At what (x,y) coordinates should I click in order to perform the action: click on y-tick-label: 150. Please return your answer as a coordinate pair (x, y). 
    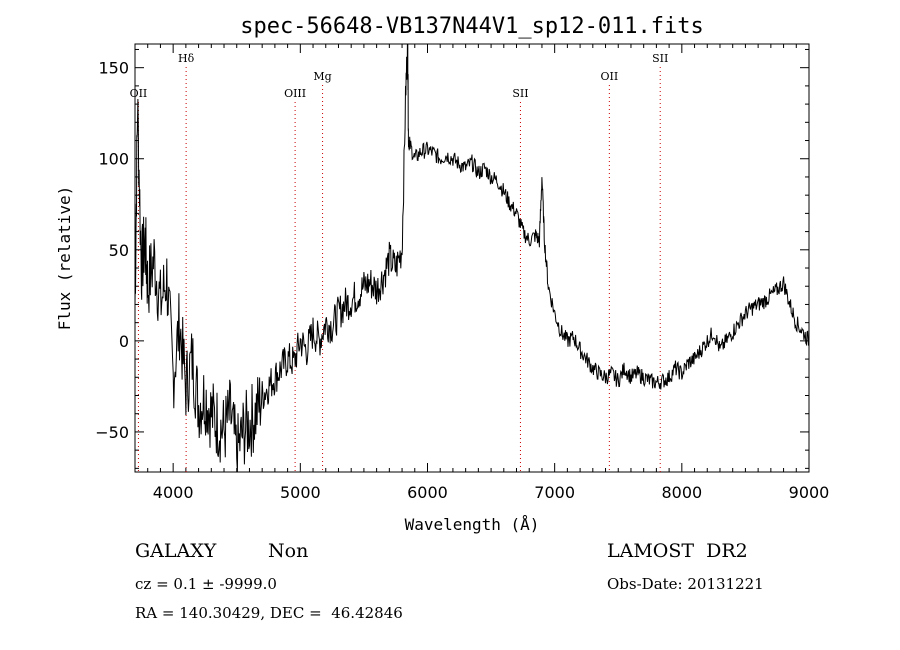
    Looking at the image, I should click on (113, 68).